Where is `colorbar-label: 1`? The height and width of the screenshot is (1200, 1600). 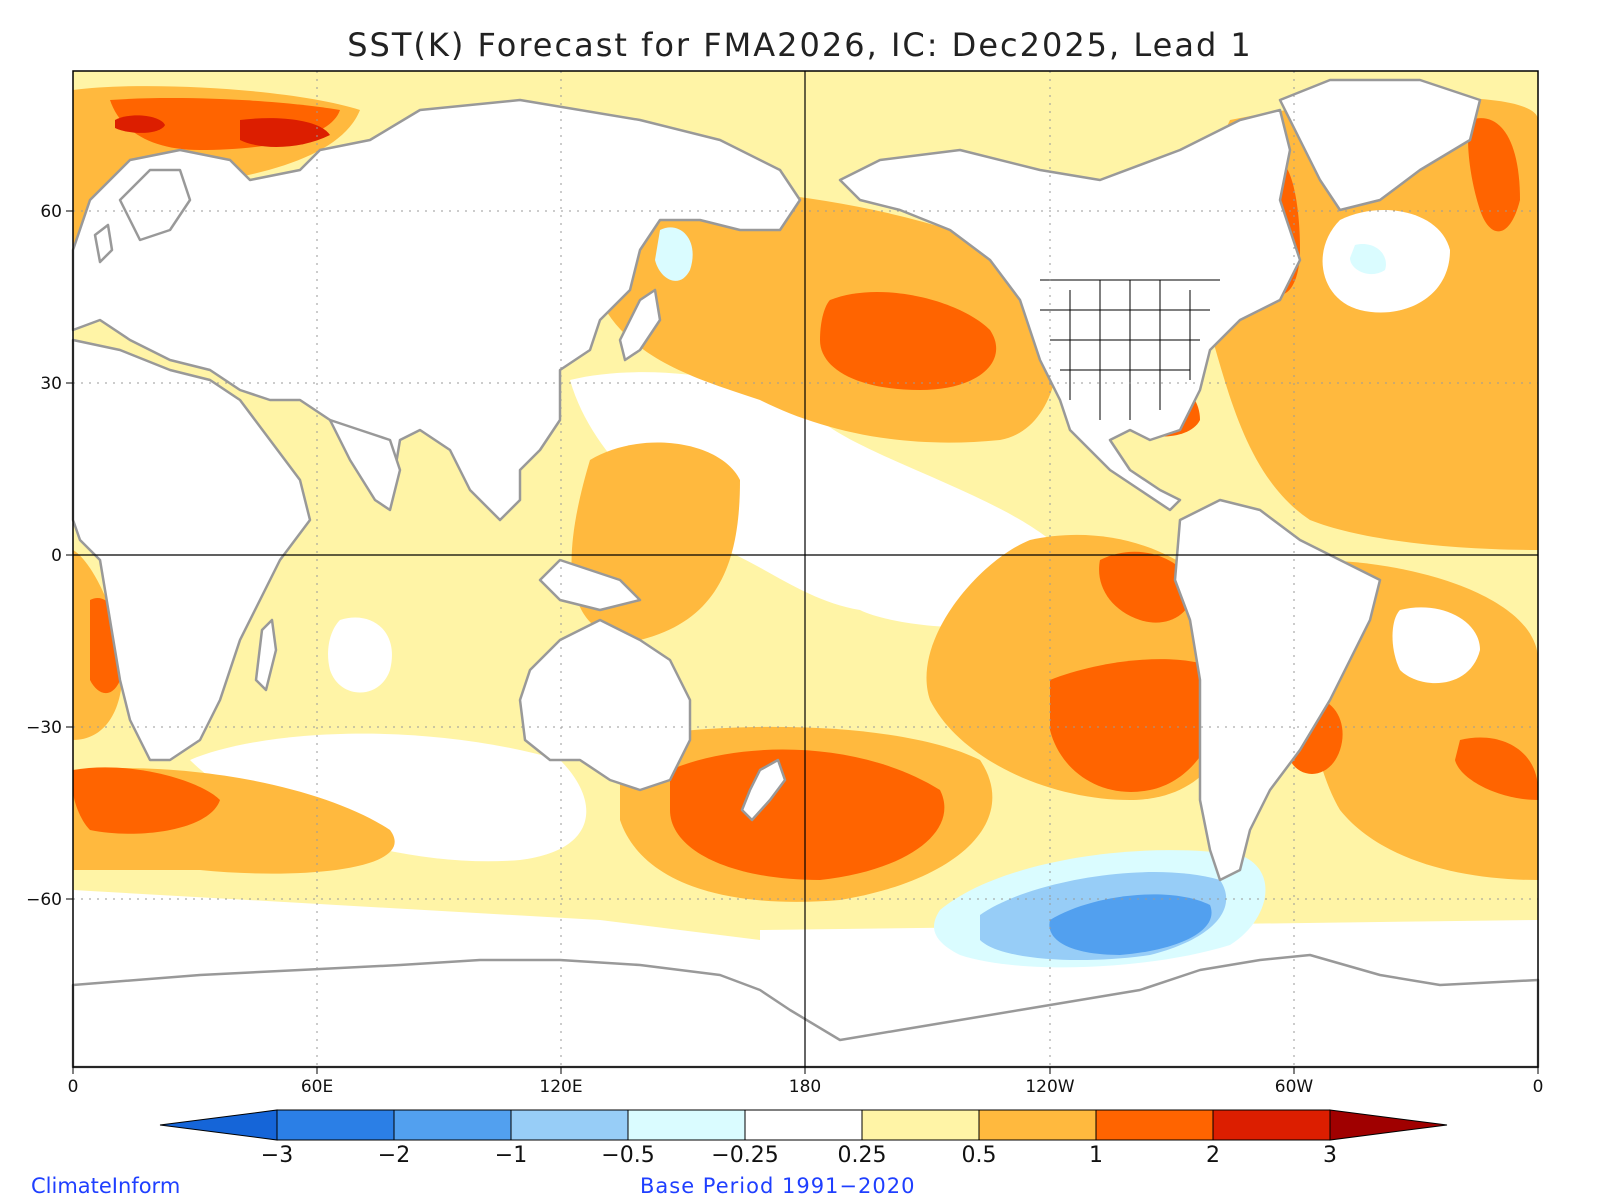
colorbar-label: 1 is located at coordinates (1096, 1155).